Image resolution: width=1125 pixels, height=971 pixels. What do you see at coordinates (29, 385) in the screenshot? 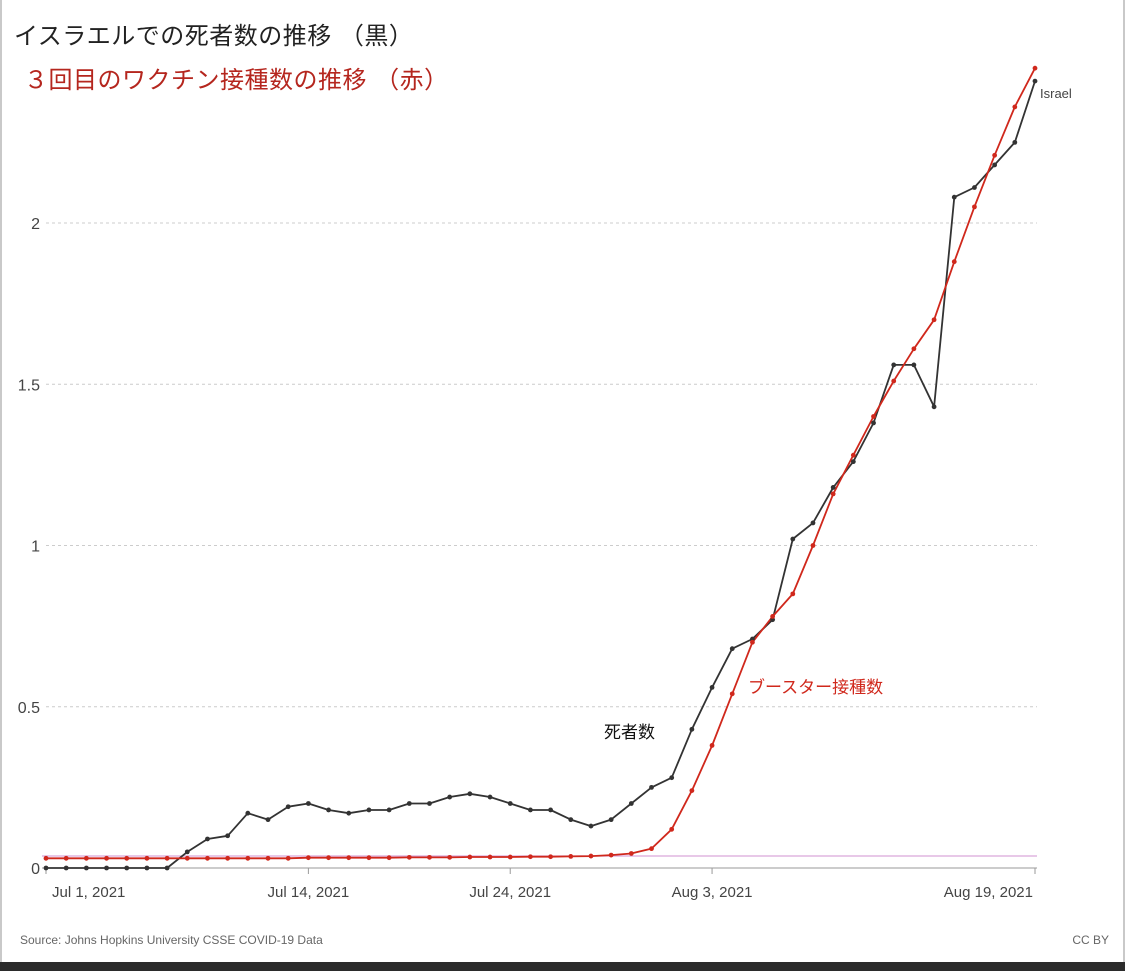
I see `y-tick-label: 1.5` at bounding box center [29, 385].